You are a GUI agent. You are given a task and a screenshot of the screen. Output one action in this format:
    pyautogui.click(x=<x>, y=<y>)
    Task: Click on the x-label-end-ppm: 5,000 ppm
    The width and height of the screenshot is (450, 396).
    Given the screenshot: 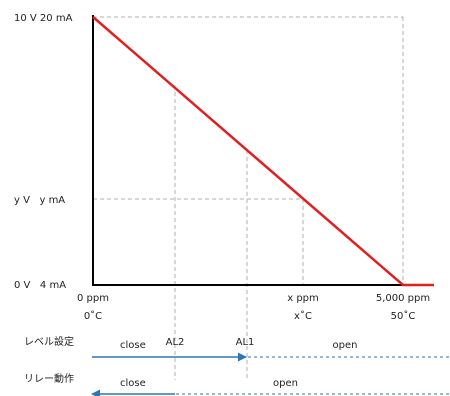 What is the action you would take?
    pyautogui.click(x=403, y=298)
    